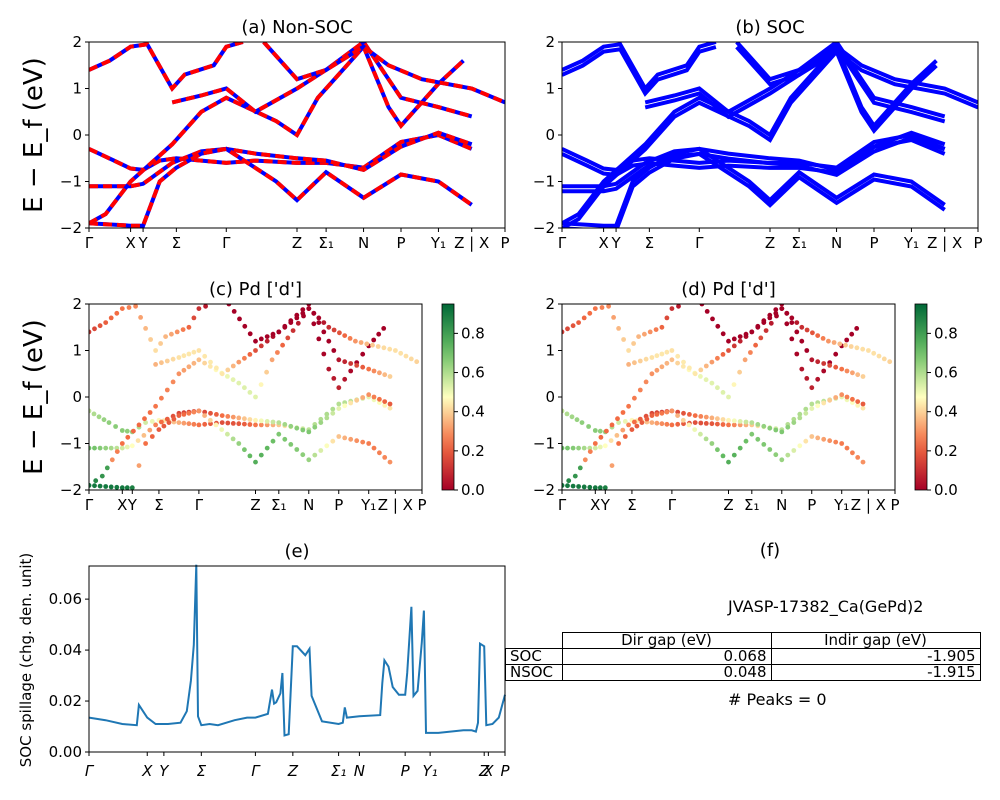 This screenshot has height=800, width=1000. What do you see at coordinates (770, 243) in the screenshot?
I see `panel-b-x-tick-label: Z` at bounding box center [770, 243].